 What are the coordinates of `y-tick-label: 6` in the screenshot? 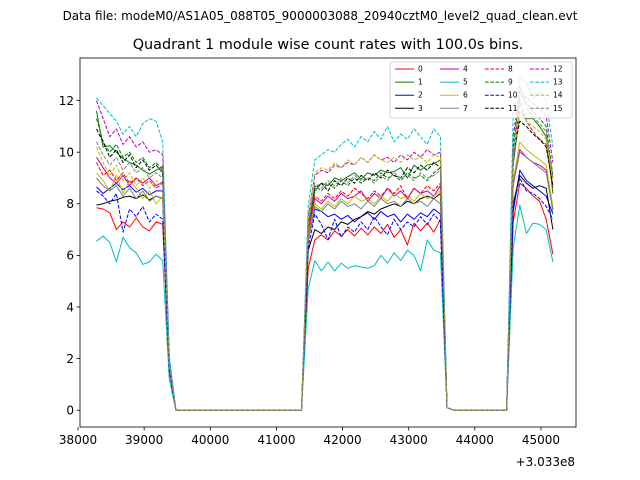 It's located at (70, 256).